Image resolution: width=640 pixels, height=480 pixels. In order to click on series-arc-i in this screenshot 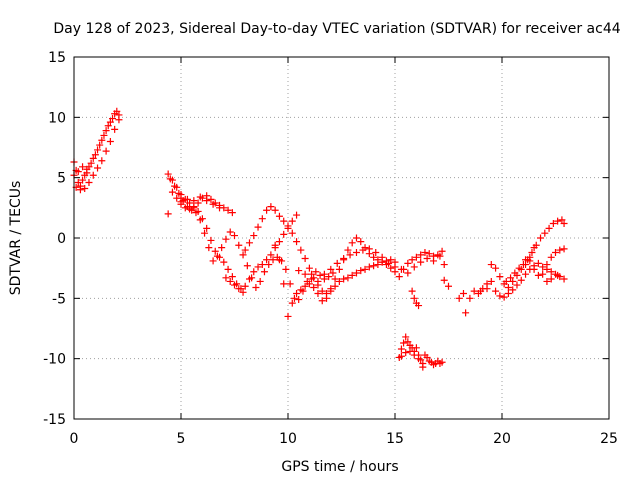, I will do `click(522, 270)`.